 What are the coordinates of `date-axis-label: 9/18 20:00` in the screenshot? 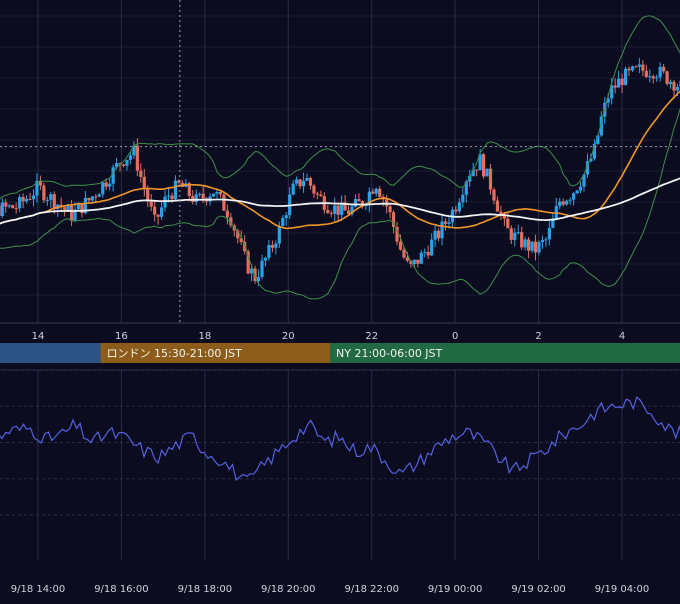 It's located at (288, 589).